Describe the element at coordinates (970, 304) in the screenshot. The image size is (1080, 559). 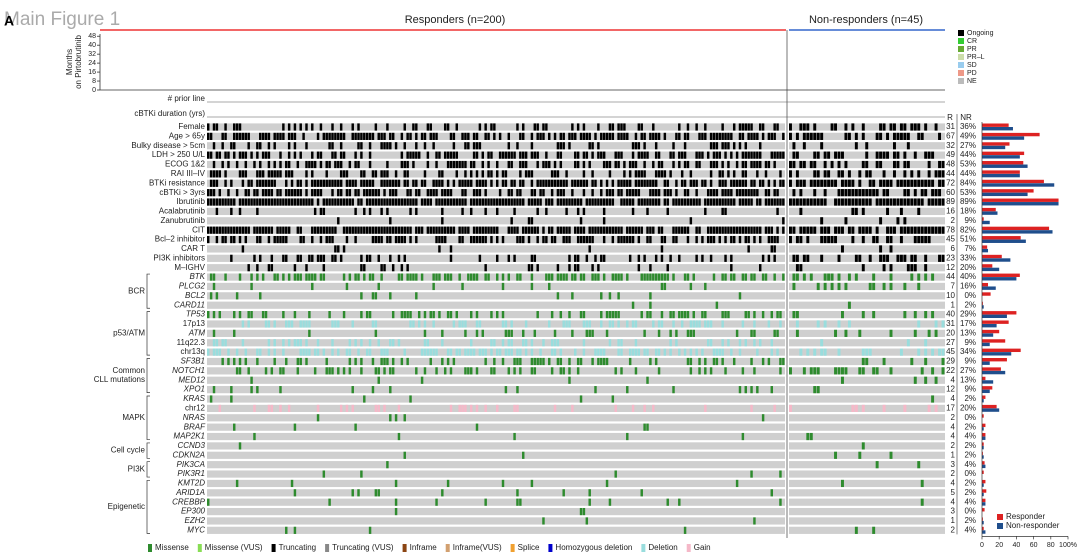
I see `nr-percent: 2%` at that location.